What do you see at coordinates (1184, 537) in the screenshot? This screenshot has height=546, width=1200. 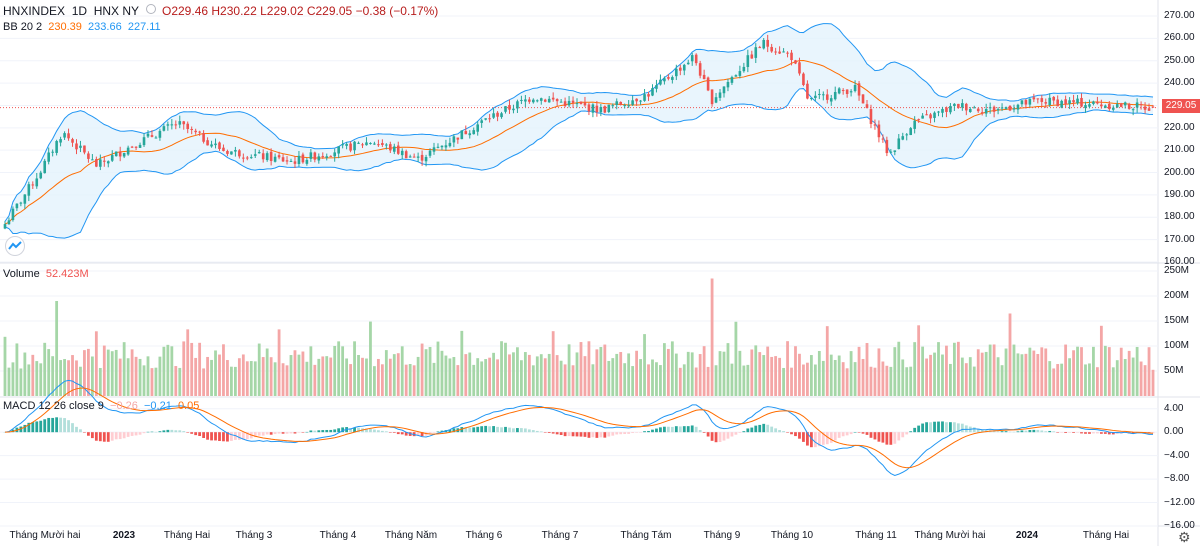 I see `settings-gear-icon: ⚙` at bounding box center [1184, 537].